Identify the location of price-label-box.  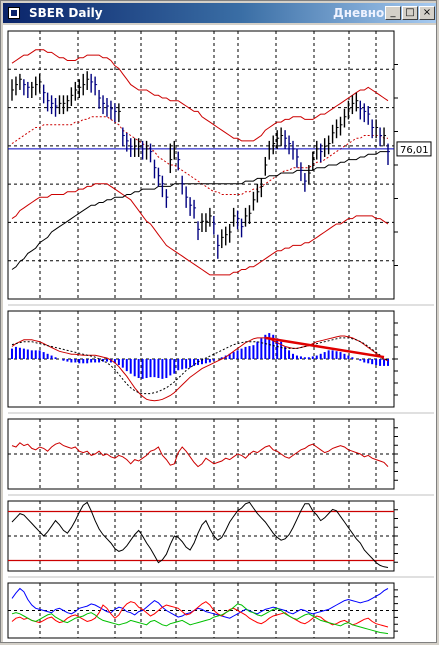
(414, 149).